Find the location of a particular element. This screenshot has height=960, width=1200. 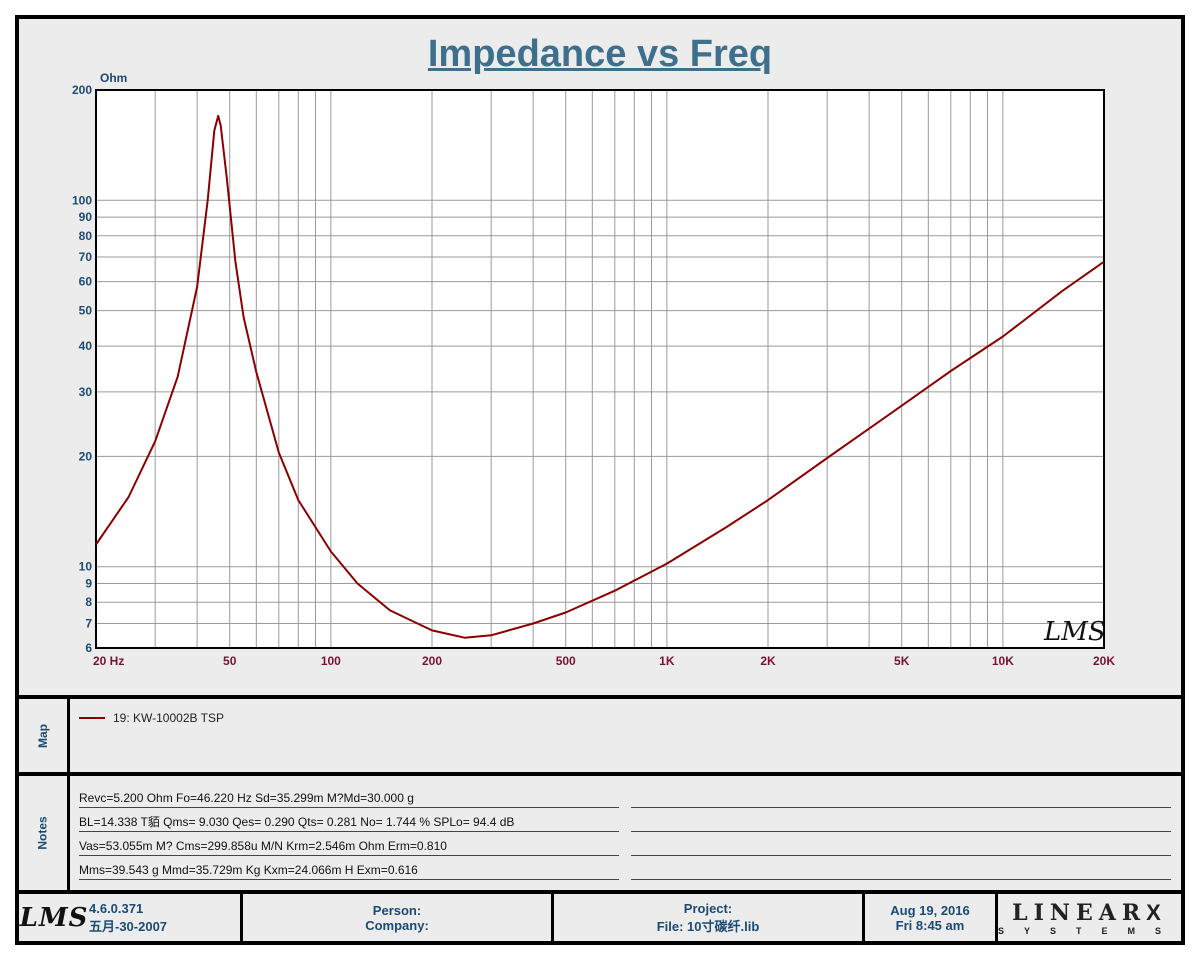

x-tick-label: 100 is located at coordinates (331, 661).